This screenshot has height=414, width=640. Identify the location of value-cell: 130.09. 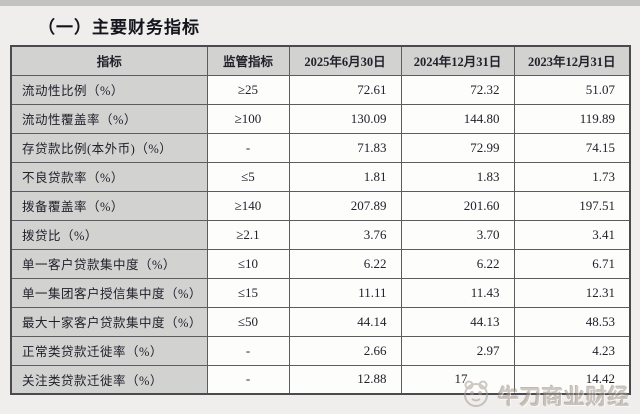
(345, 118).